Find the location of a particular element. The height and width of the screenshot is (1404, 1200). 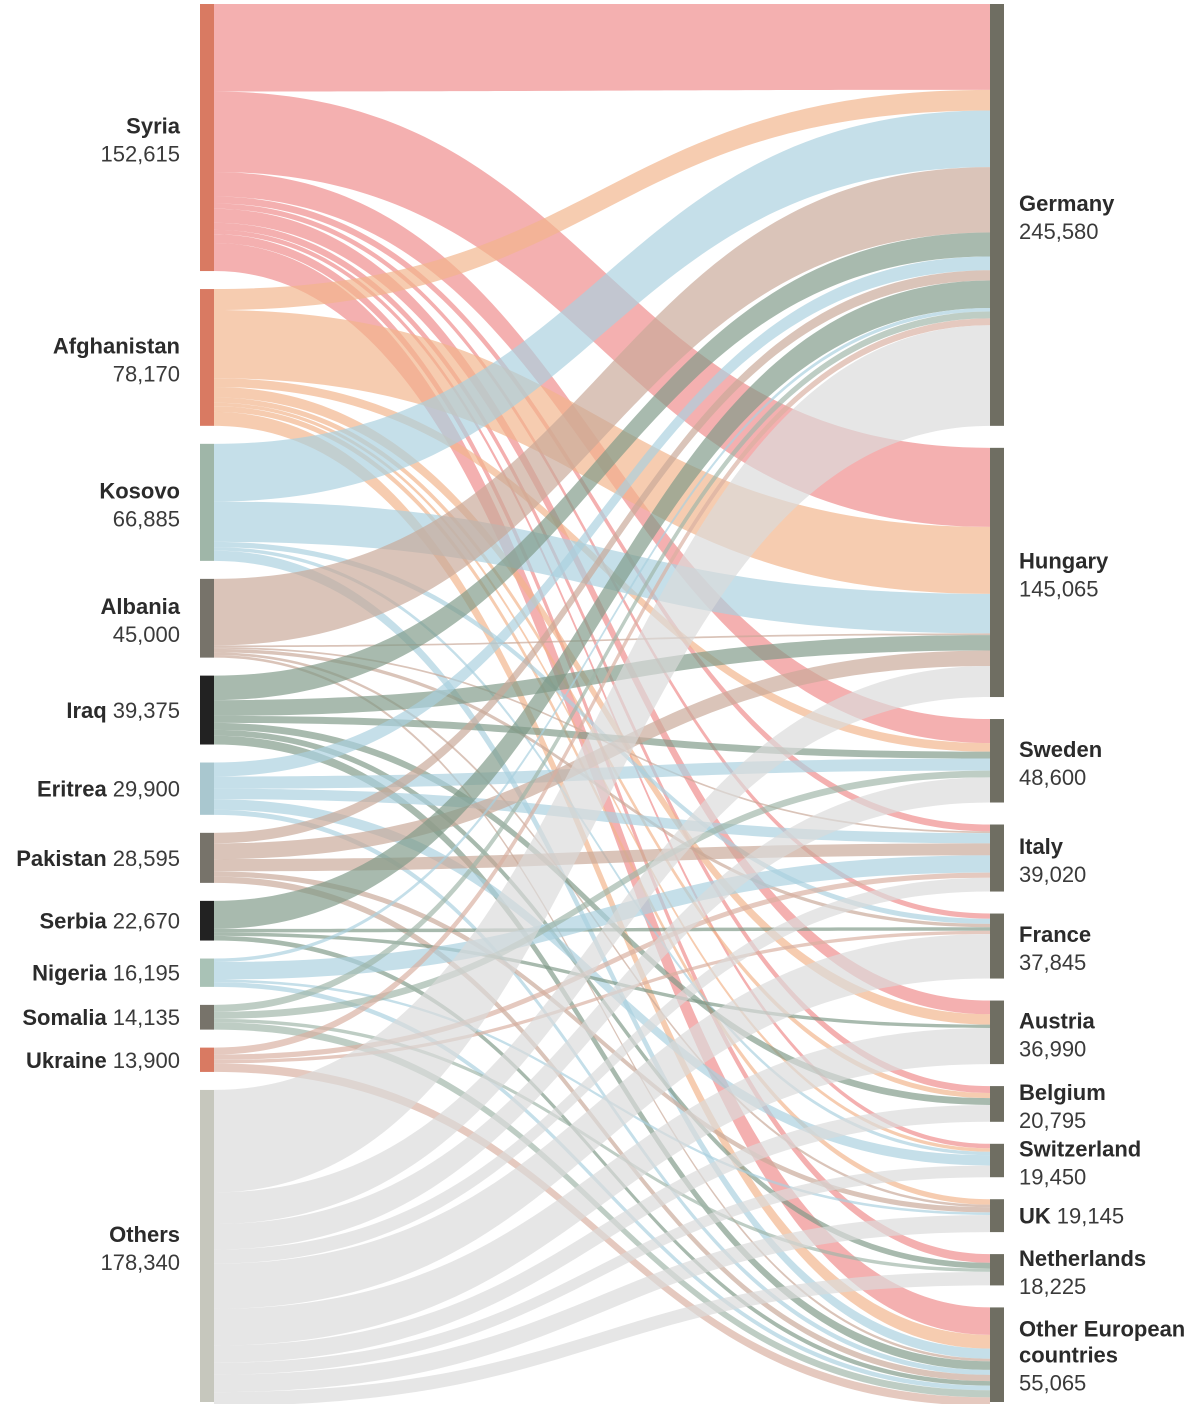

destination-label-switzerland: Switzerland is located at coordinates (1080, 1149).